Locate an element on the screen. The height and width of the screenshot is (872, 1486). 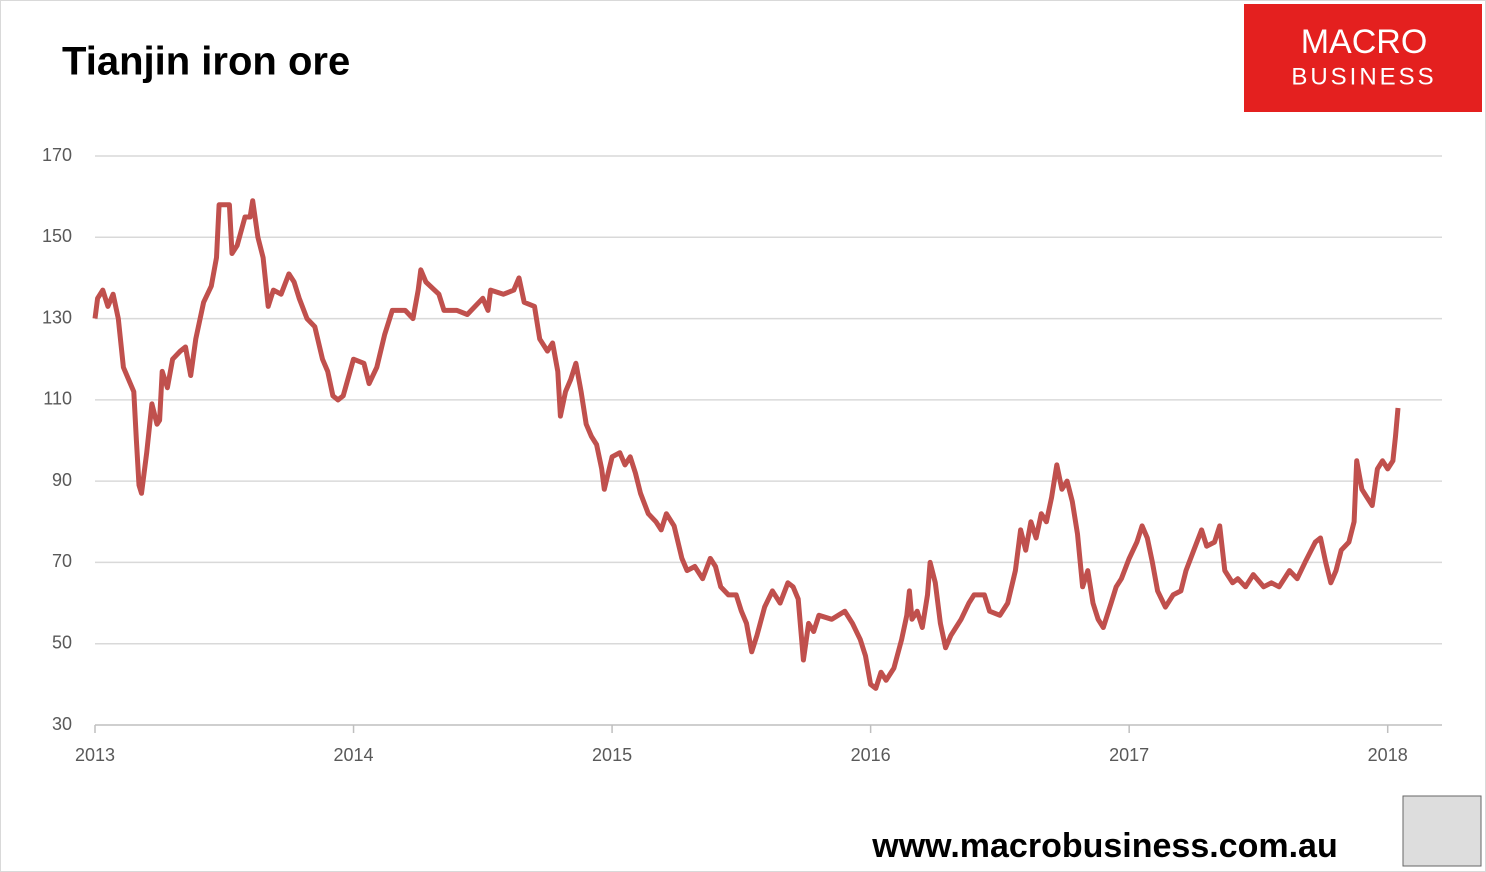
y-tick-label: 30 is located at coordinates (62, 724).